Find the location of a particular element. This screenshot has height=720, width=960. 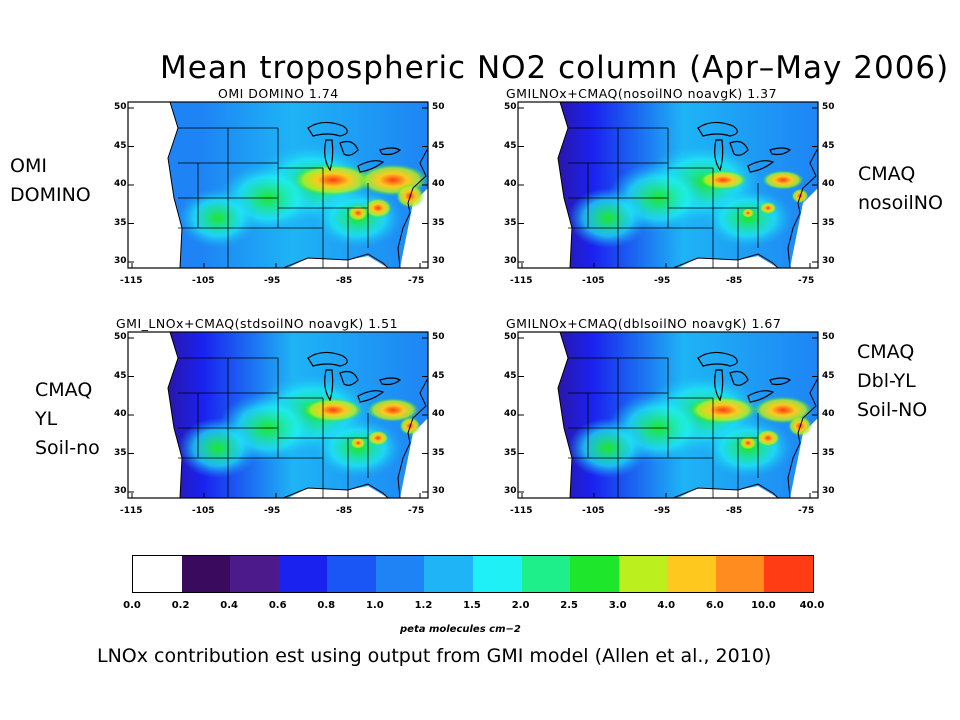

colorbar-tick-label: 0.0 is located at coordinates (132, 605).